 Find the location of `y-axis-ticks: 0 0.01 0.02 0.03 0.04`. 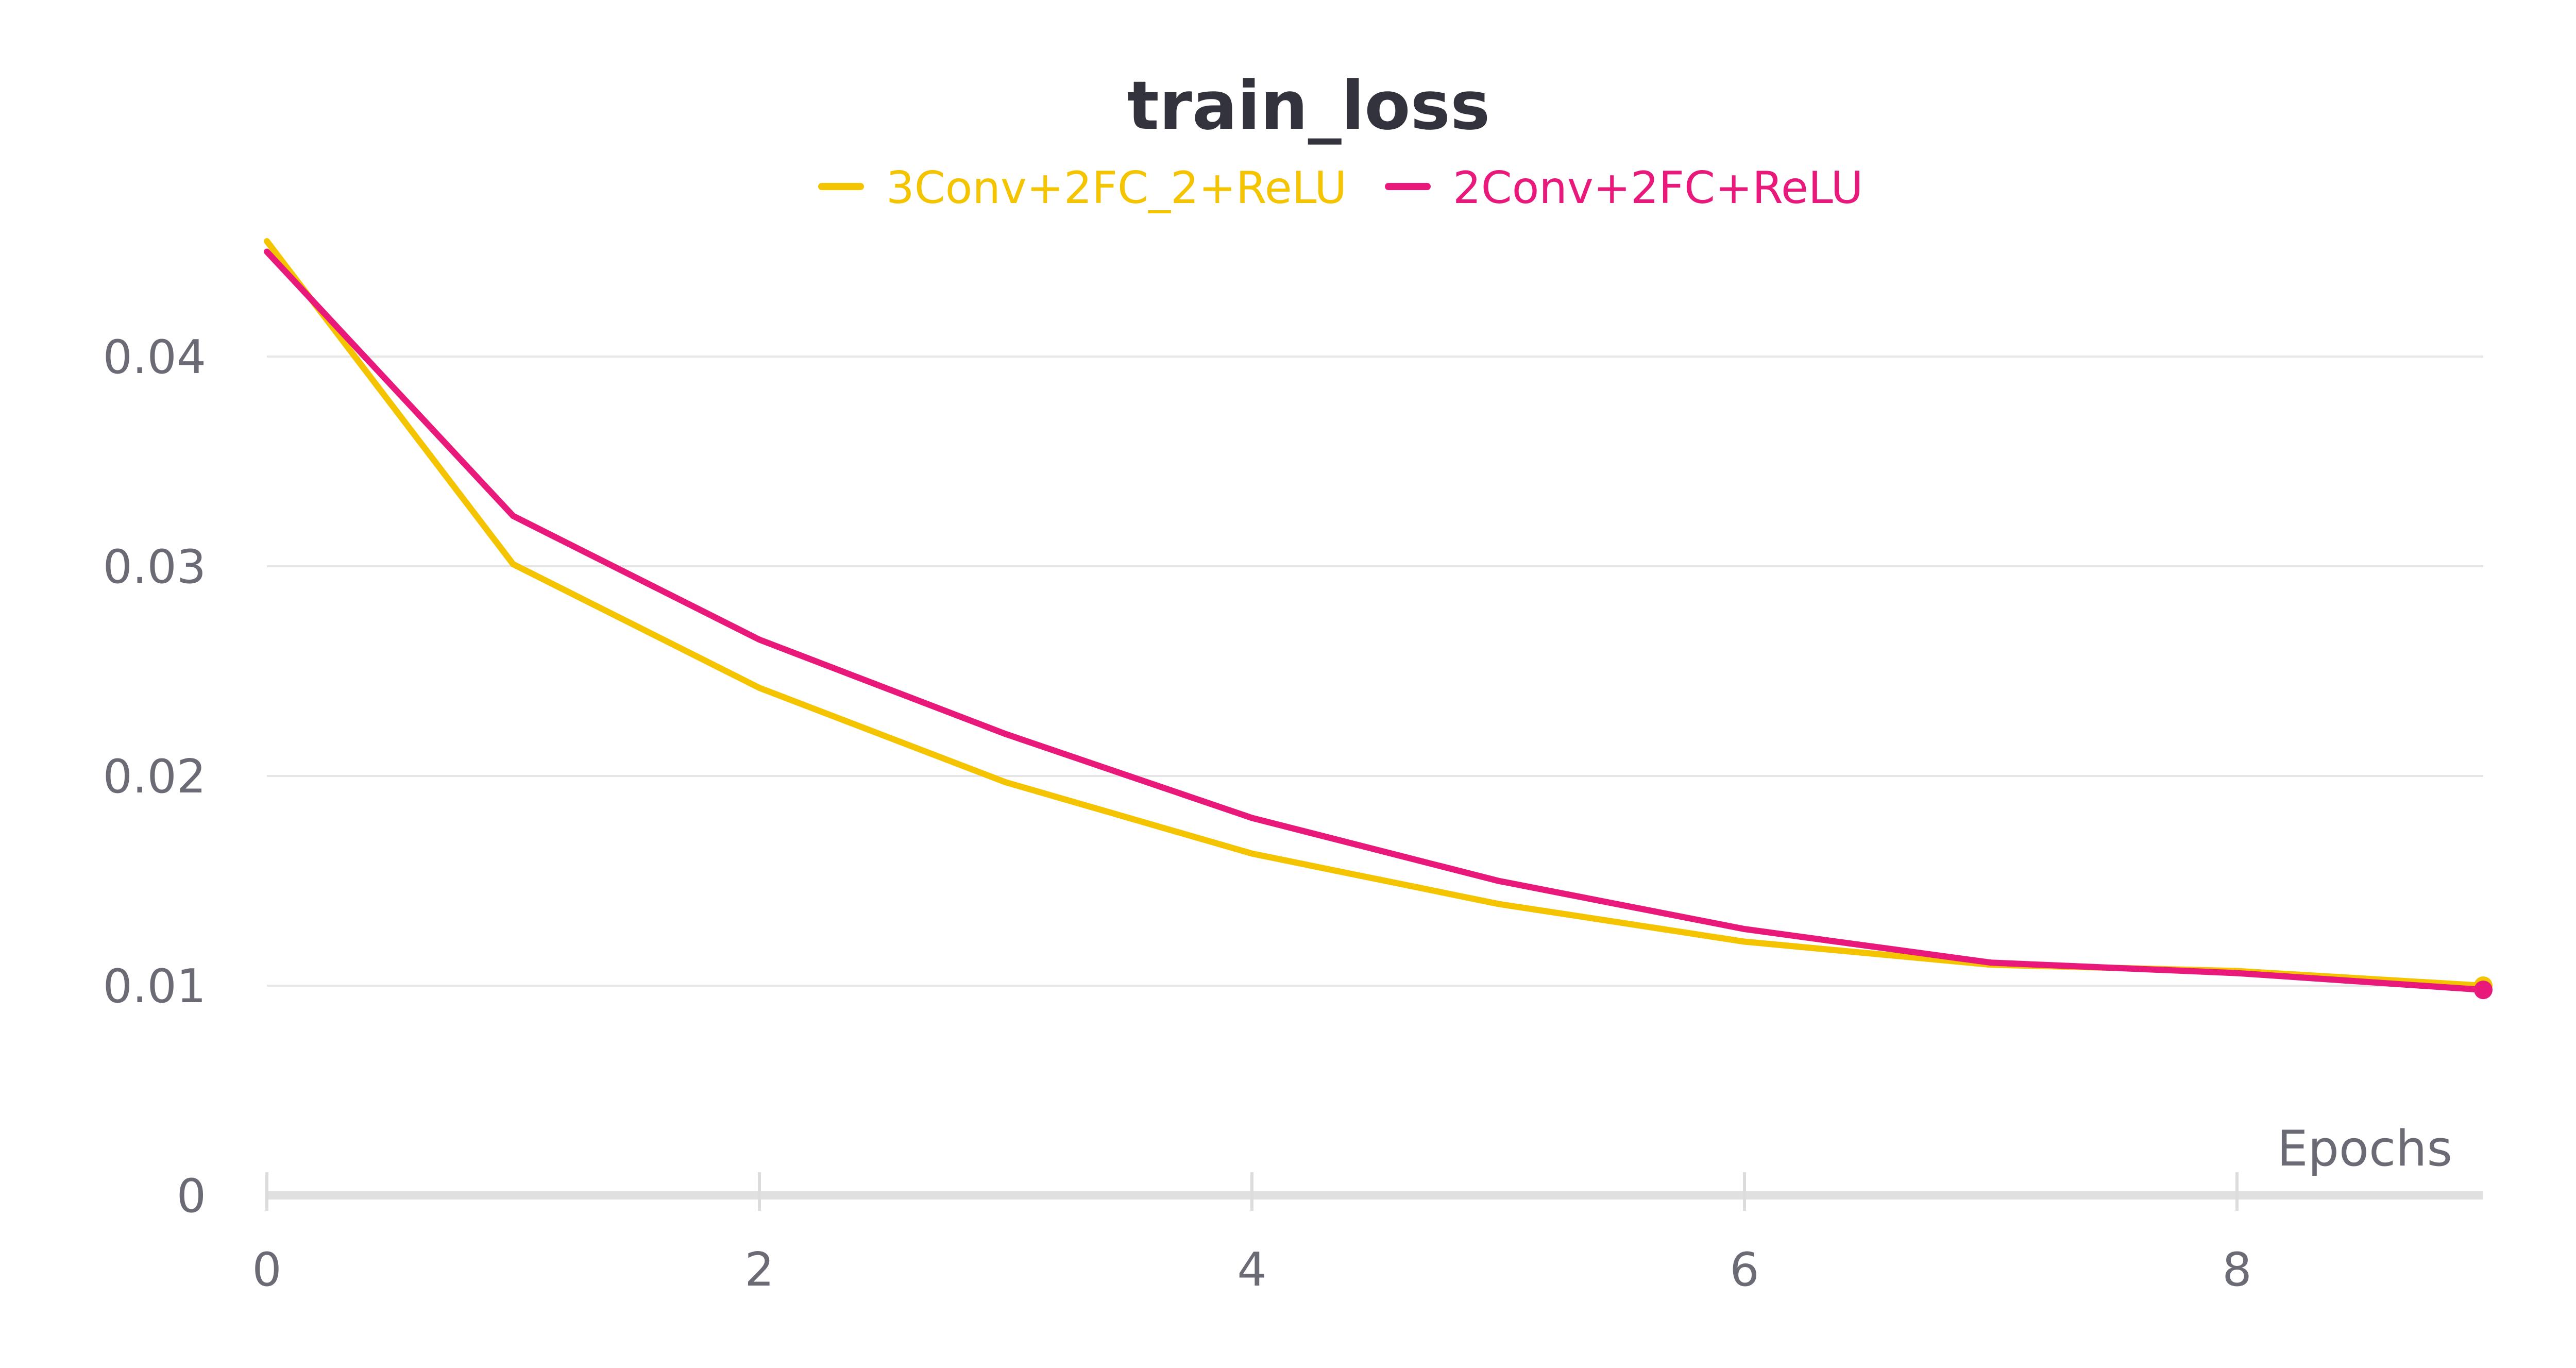

y-axis-ticks: 0 0.01 0.02 0.03 0.04 is located at coordinates (154, 776).